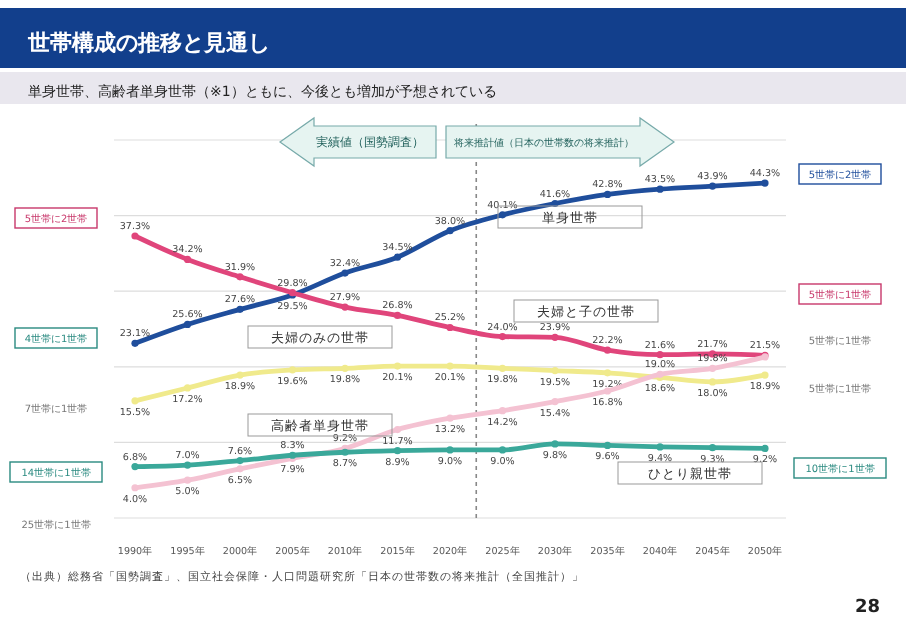 Image resolution: width=906 pixels, height=640 pixels. Describe the element at coordinates (148, 43) in the screenshot. I see `chart-title: 世帯構成の推移と見通し` at that location.